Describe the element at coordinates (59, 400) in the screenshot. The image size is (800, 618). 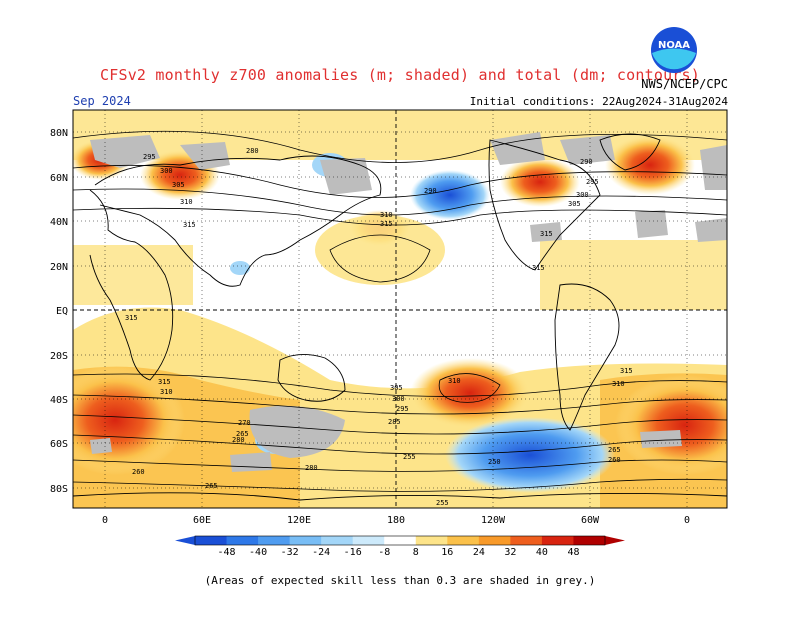
I see `lat-tick-label: 40S` at that location.